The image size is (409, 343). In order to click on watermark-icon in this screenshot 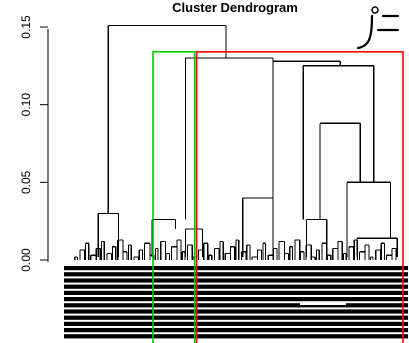, I will do `click(378, 28)`.